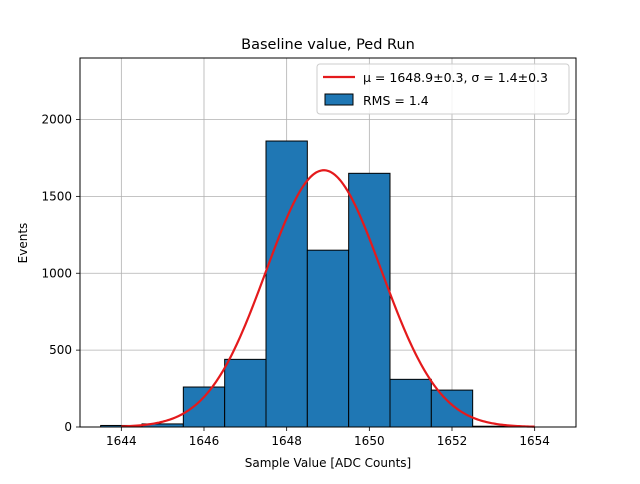  What do you see at coordinates (286, 441) in the screenshot?
I see `x-tick-label: 1648` at bounding box center [286, 441].